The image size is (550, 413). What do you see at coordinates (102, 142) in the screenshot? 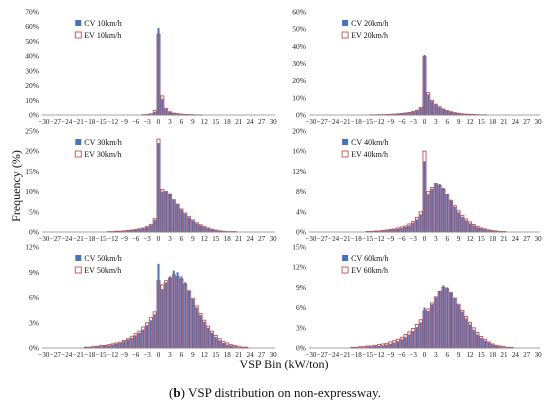
I see `legend-cv-label: CV 30km/h` at bounding box center [102, 142].